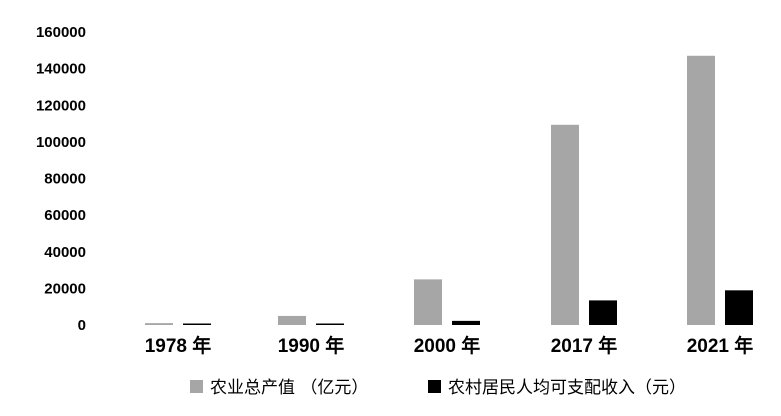 This screenshot has height=416, width=781. I want to click on x-category-label: 1978 年, so click(178, 345).